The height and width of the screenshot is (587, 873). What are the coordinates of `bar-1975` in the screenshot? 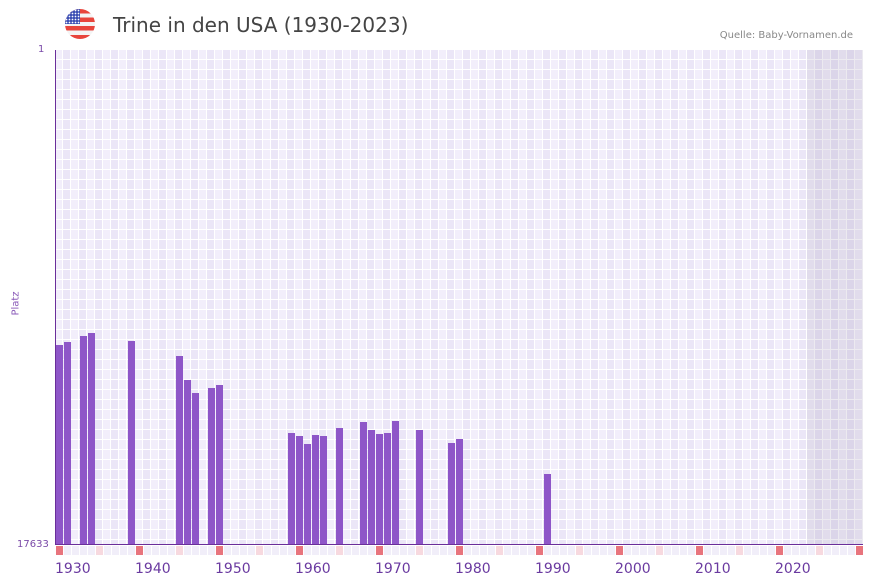 It's located at (419, 487).